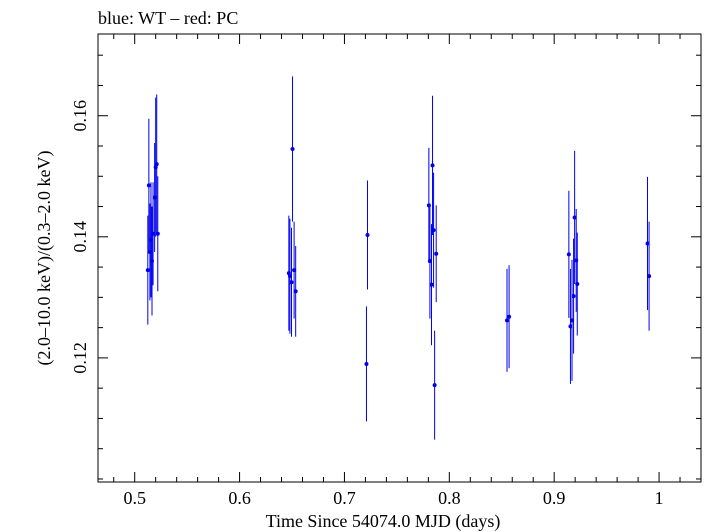  Describe the element at coordinates (80, 237) in the screenshot. I see `y-tick-label: 0.14` at that location.